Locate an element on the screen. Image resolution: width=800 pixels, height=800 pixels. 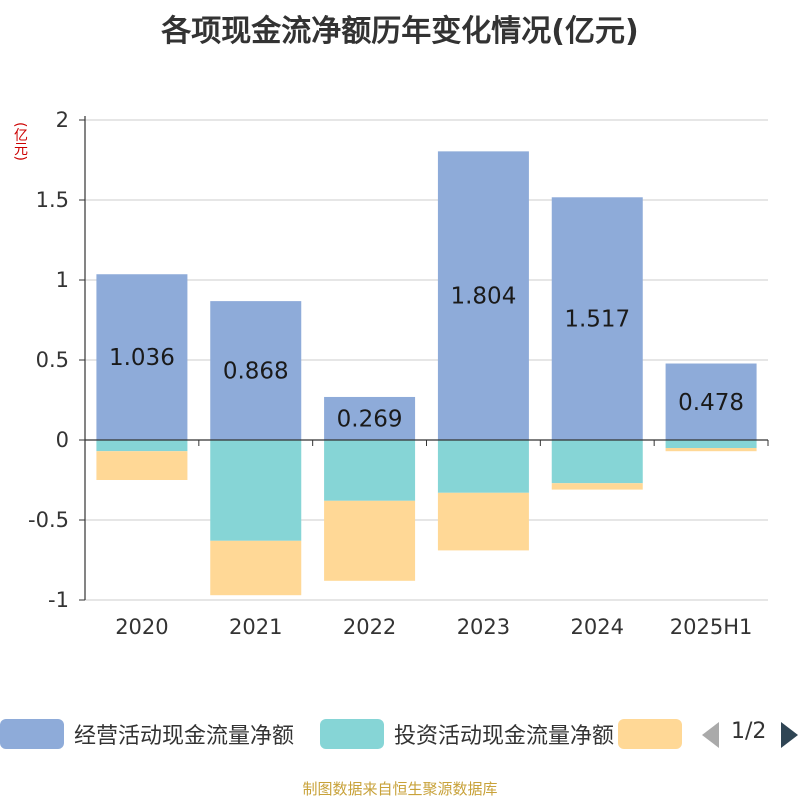
legend-item-third is located at coordinates (655, 734).